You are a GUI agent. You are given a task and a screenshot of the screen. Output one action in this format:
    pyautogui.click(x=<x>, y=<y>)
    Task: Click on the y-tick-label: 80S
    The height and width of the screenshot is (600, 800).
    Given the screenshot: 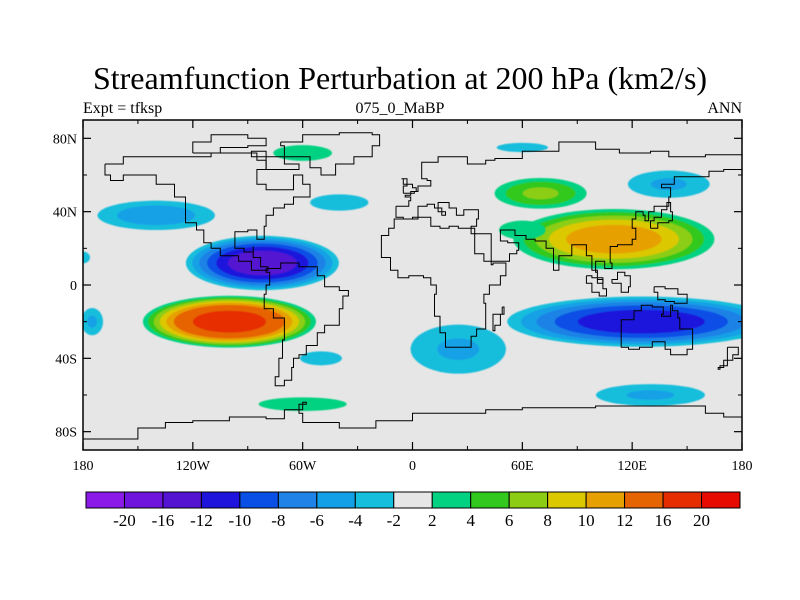 What is the action you would take?
    pyautogui.click(x=66, y=433)
    